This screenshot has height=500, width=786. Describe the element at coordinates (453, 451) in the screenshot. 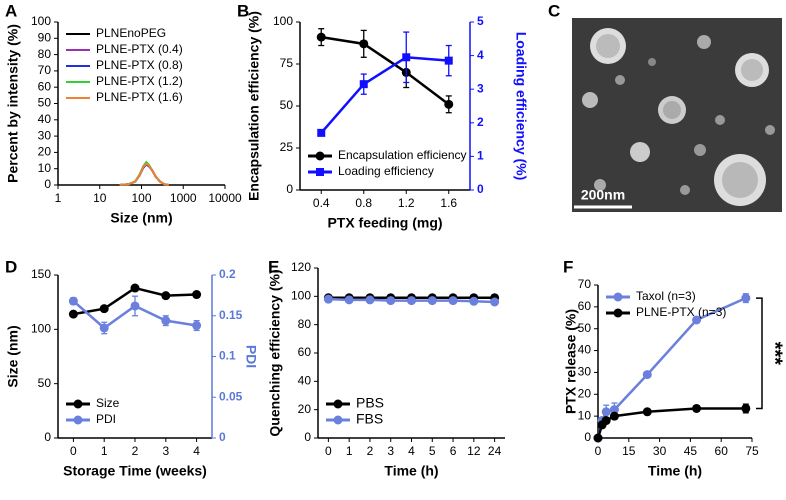

I see `x-tick-label: 6` at that location.